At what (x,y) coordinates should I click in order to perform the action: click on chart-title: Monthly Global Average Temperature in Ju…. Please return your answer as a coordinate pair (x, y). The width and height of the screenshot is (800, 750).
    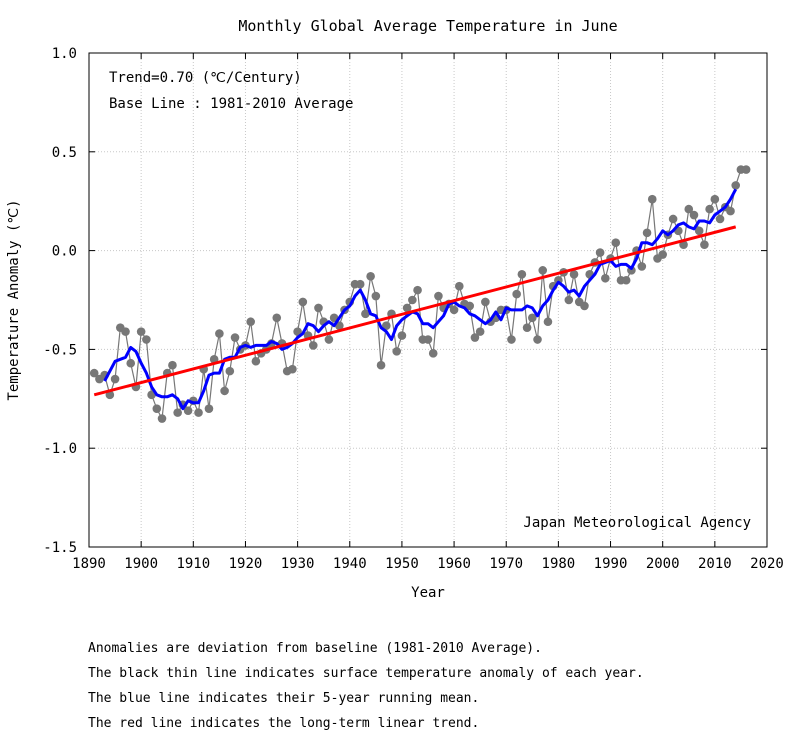
    Looking at the image, I should click on (427, 26).